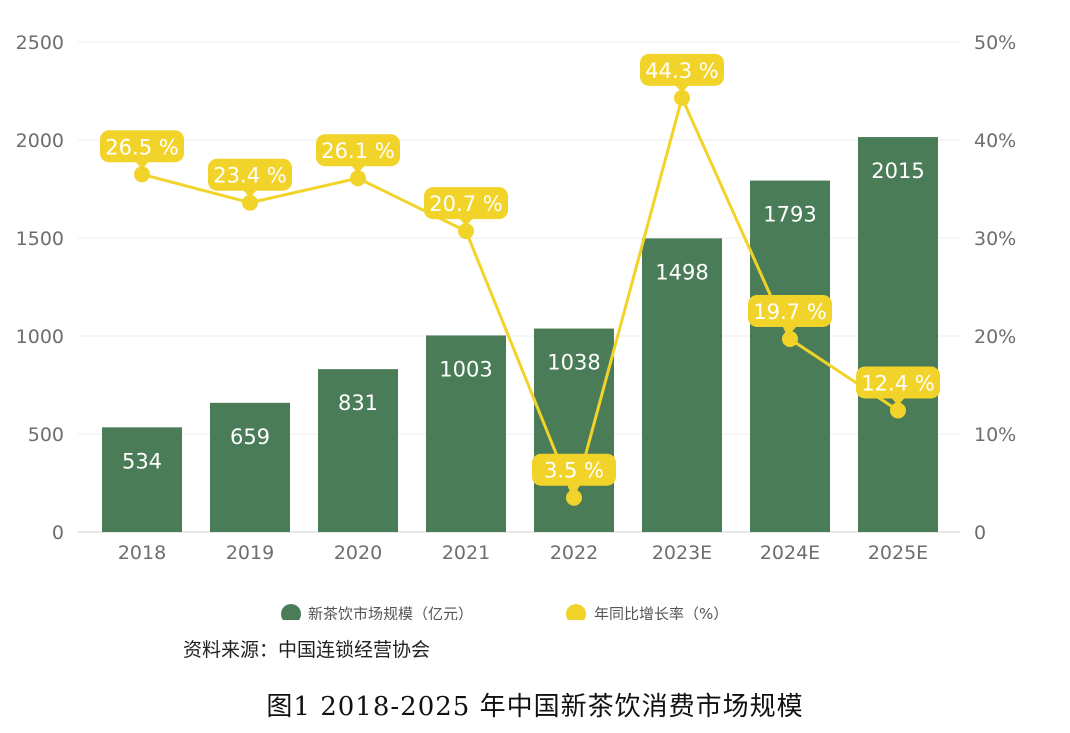 The width and height of the screenshot is (1070, 733). I want to click on x-tick-label: 2020, so click(358, 553).